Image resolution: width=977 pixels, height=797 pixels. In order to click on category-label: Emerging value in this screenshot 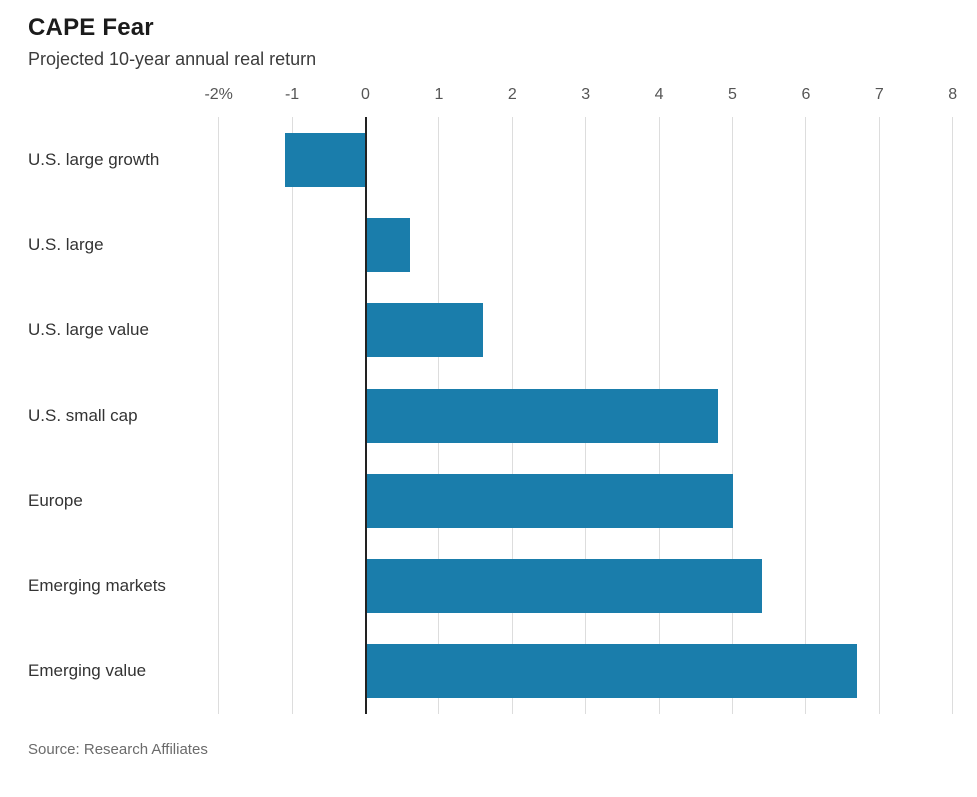, I will do `click(87, 671)`.